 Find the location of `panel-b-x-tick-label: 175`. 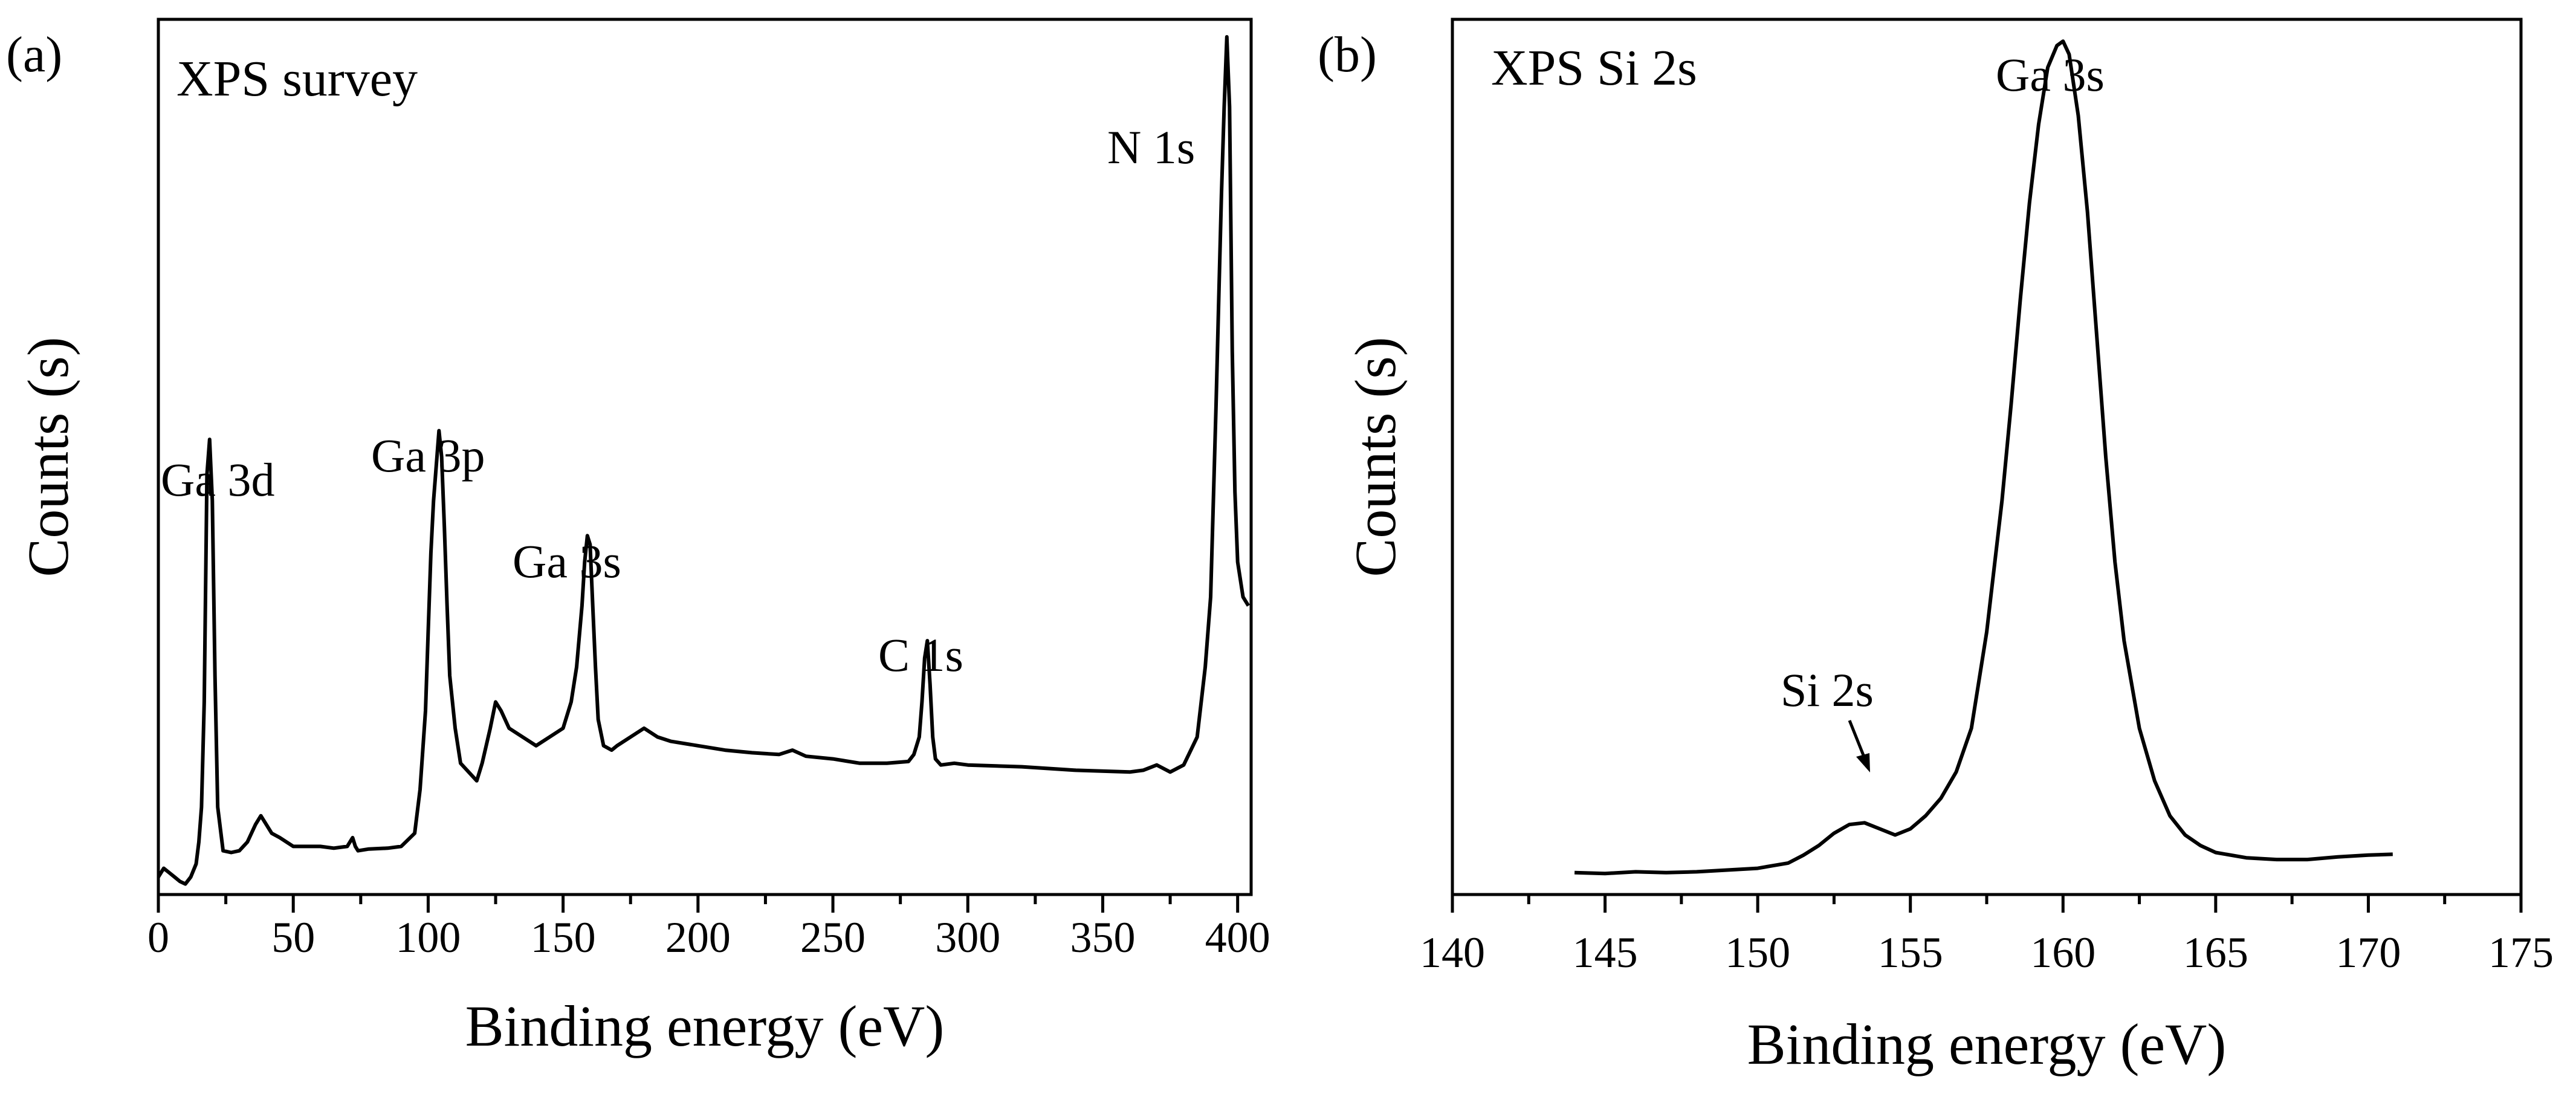

panel-b-x-tick-label: 175 is located at coordinates (2521, 952).